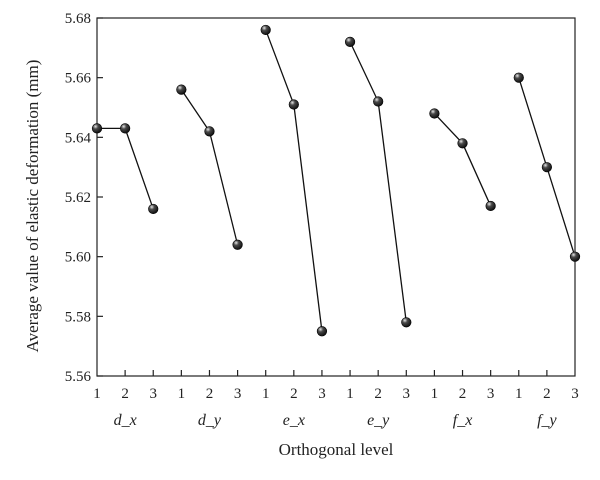 The image size is (600, 480). What do you see at coordinates (463, 420) in the screenshot?
I see `group-label-f-x: f_x` at bounding box center [463, 420].